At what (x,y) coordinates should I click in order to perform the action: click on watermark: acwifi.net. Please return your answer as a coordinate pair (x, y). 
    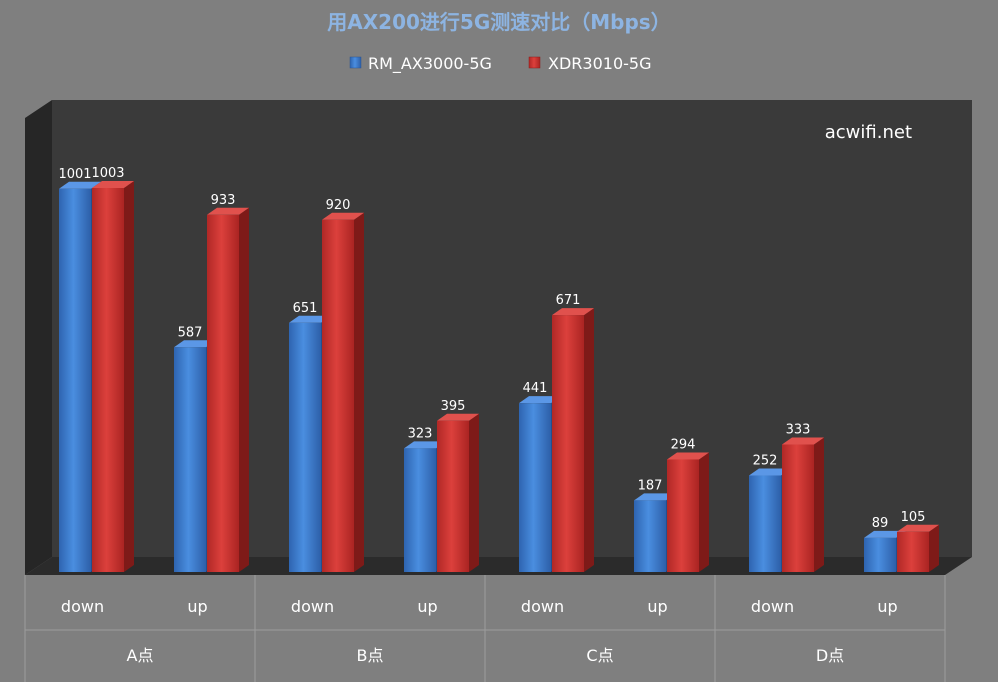
    Looking at the image, I should click on (868, 132).